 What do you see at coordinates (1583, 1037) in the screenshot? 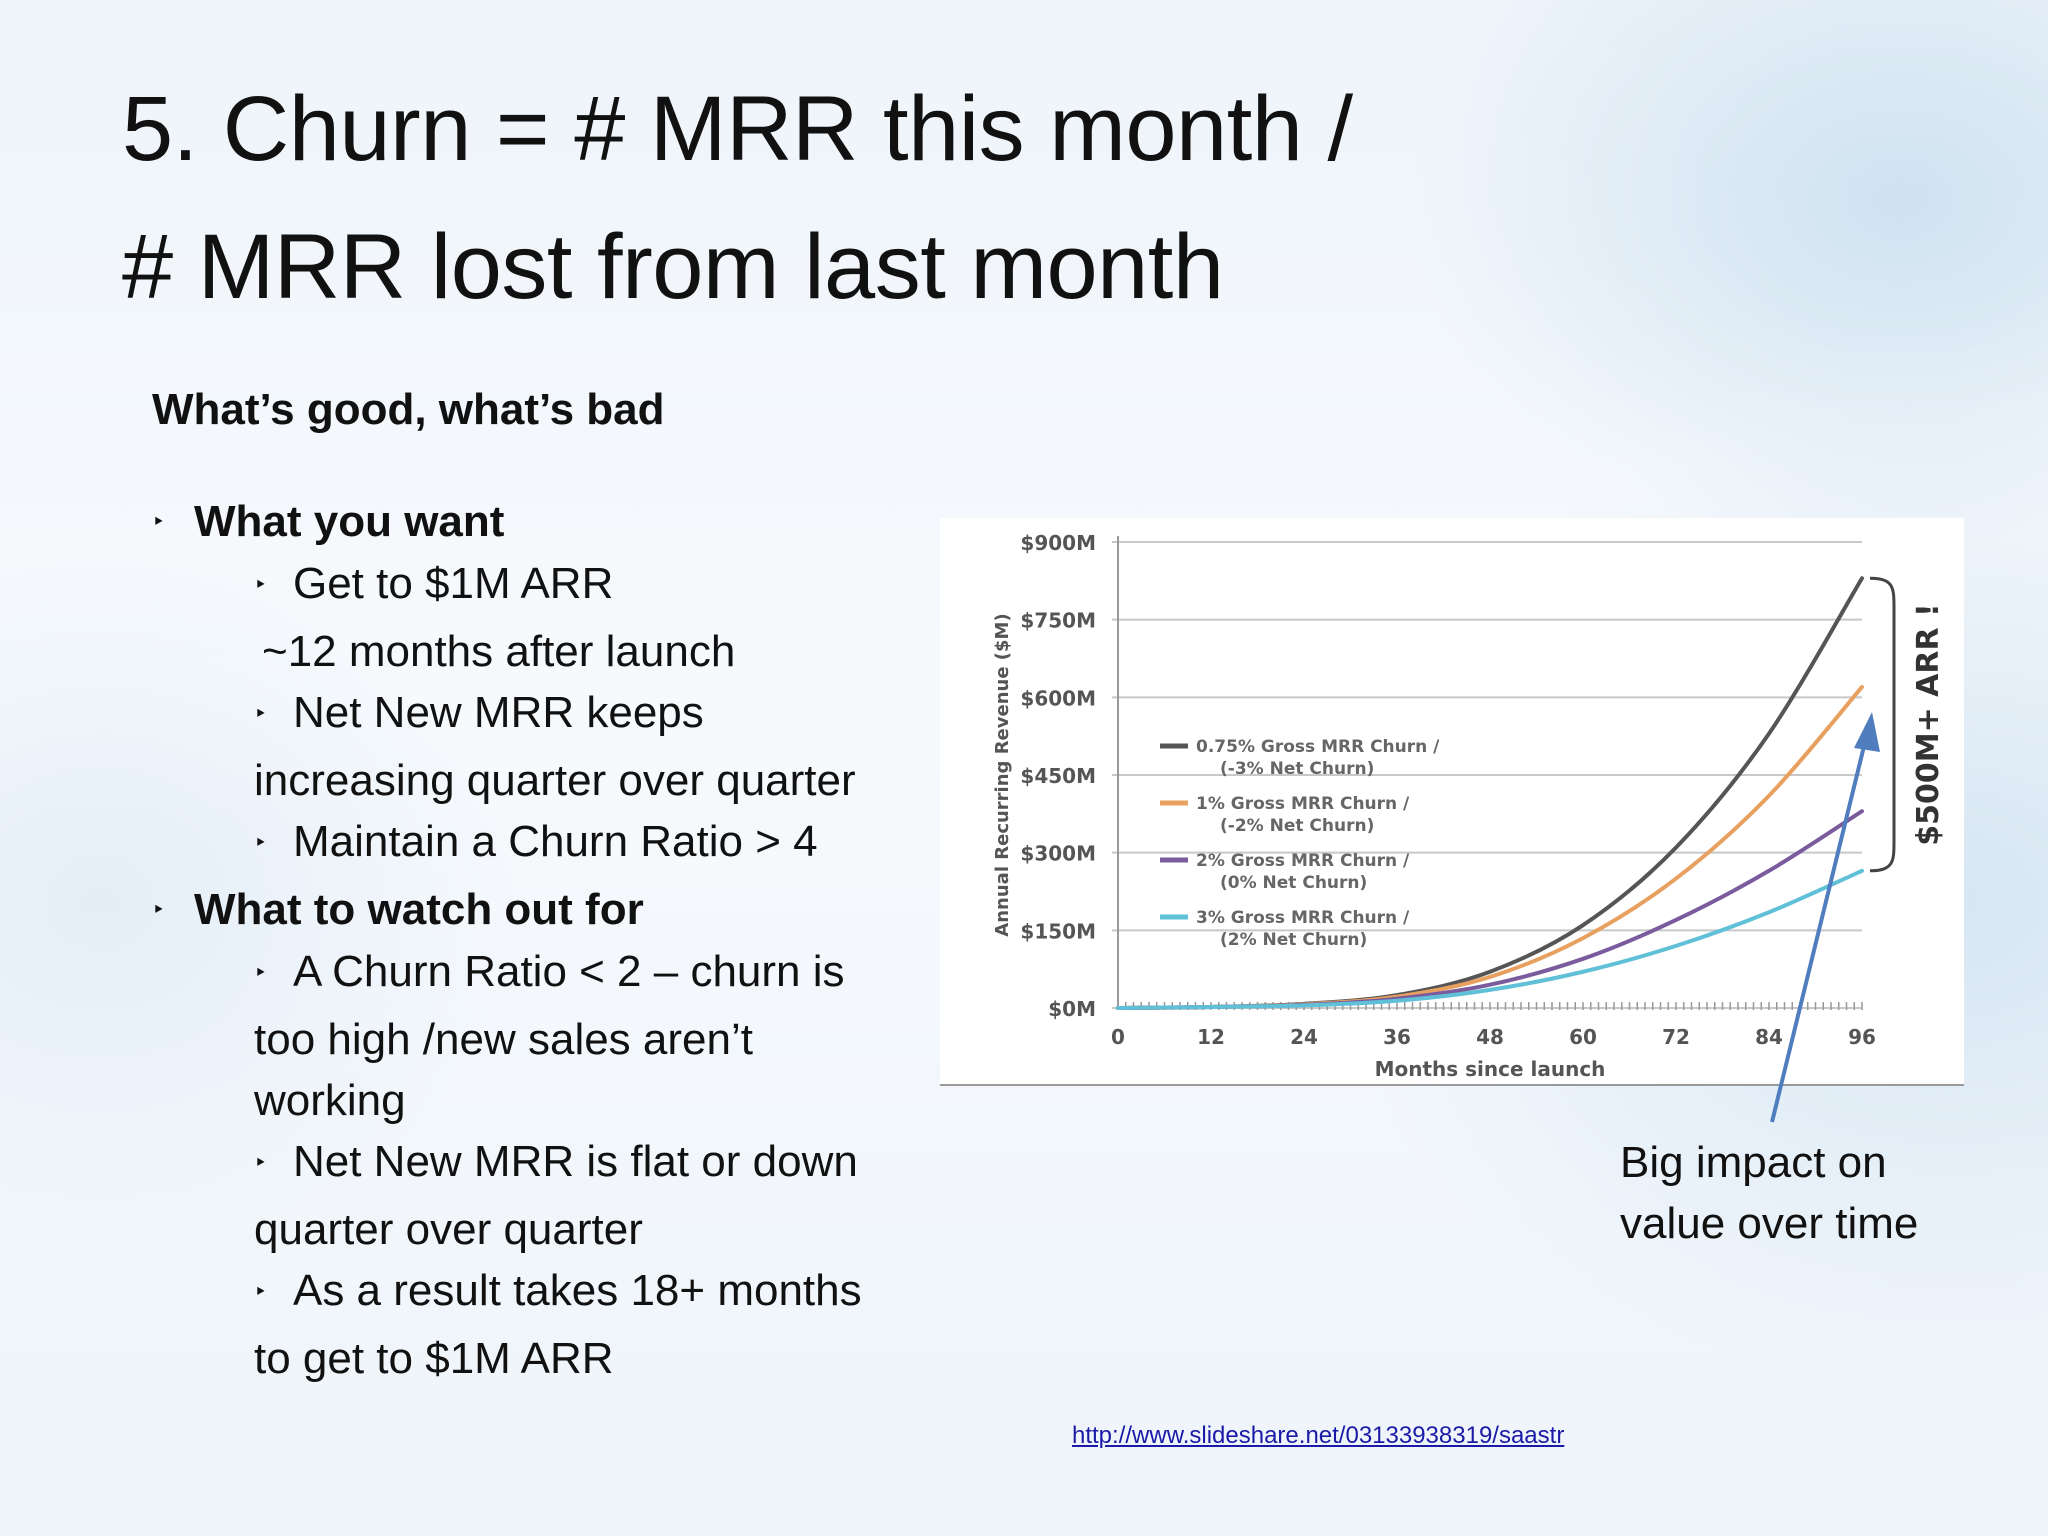
I see `x-tick-label: 60` at bounding box center [1583, 1037].